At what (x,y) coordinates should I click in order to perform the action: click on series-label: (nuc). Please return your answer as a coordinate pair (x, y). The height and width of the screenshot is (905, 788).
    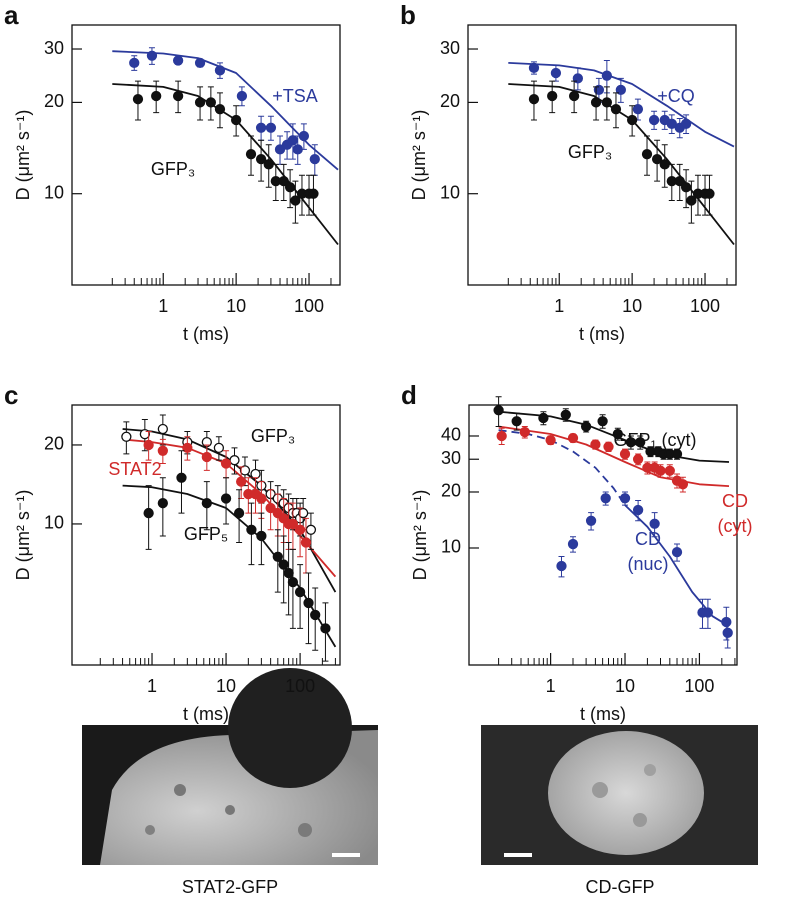
    Looking at the image, I should click on (647, 564).